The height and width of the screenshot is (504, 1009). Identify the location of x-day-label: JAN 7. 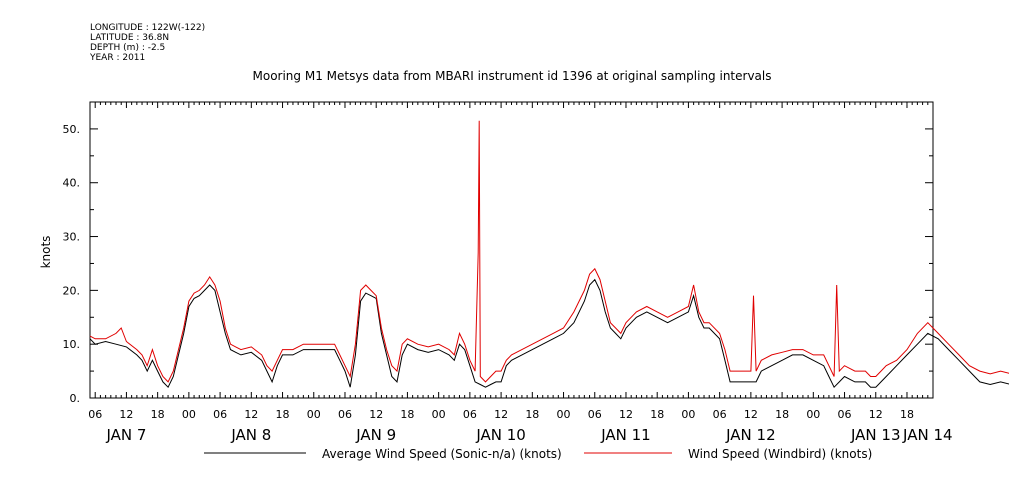
(125, 435).